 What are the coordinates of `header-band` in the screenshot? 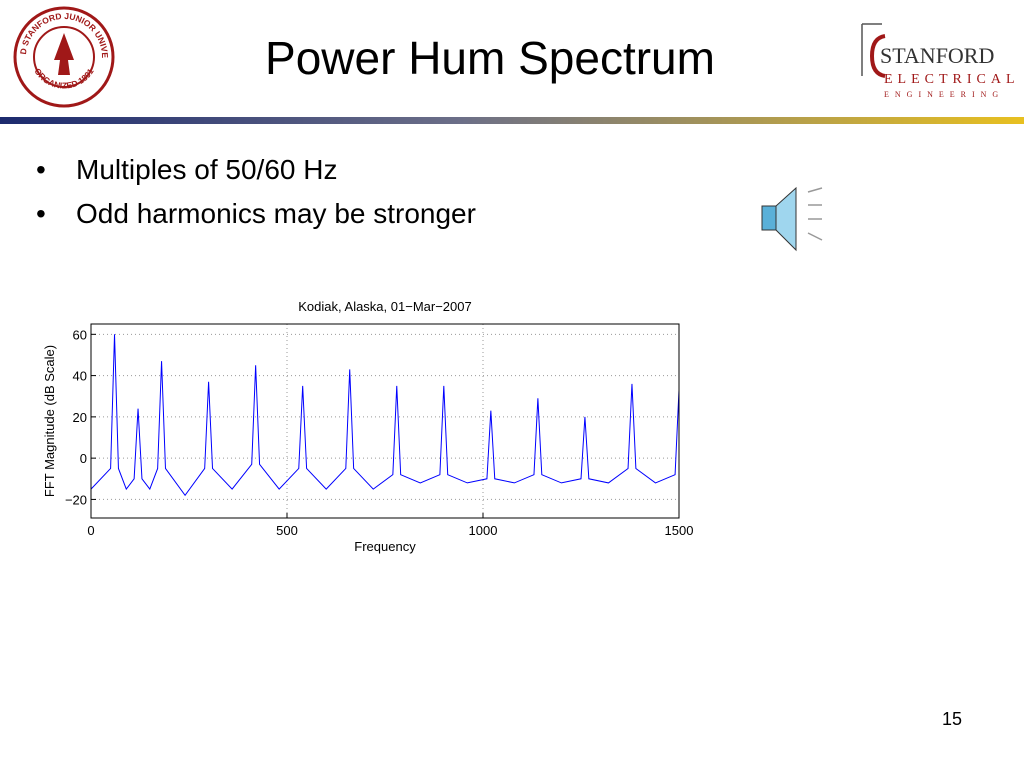 It's located at (512, 120).